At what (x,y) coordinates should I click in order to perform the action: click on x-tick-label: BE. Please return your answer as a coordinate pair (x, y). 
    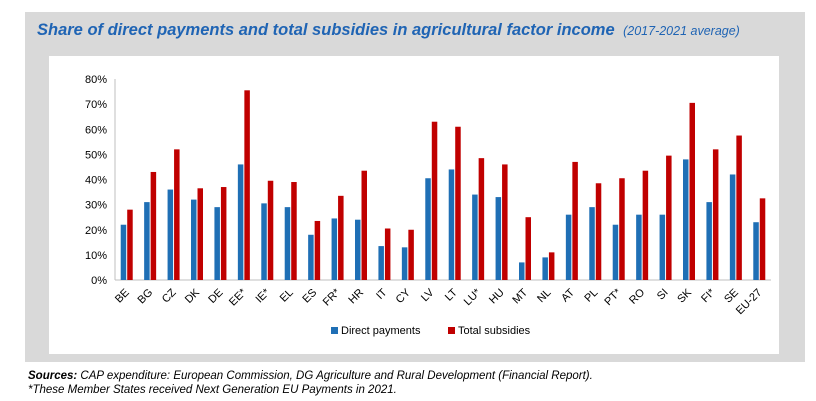
    Looking at the image, I should click on (122, 296).